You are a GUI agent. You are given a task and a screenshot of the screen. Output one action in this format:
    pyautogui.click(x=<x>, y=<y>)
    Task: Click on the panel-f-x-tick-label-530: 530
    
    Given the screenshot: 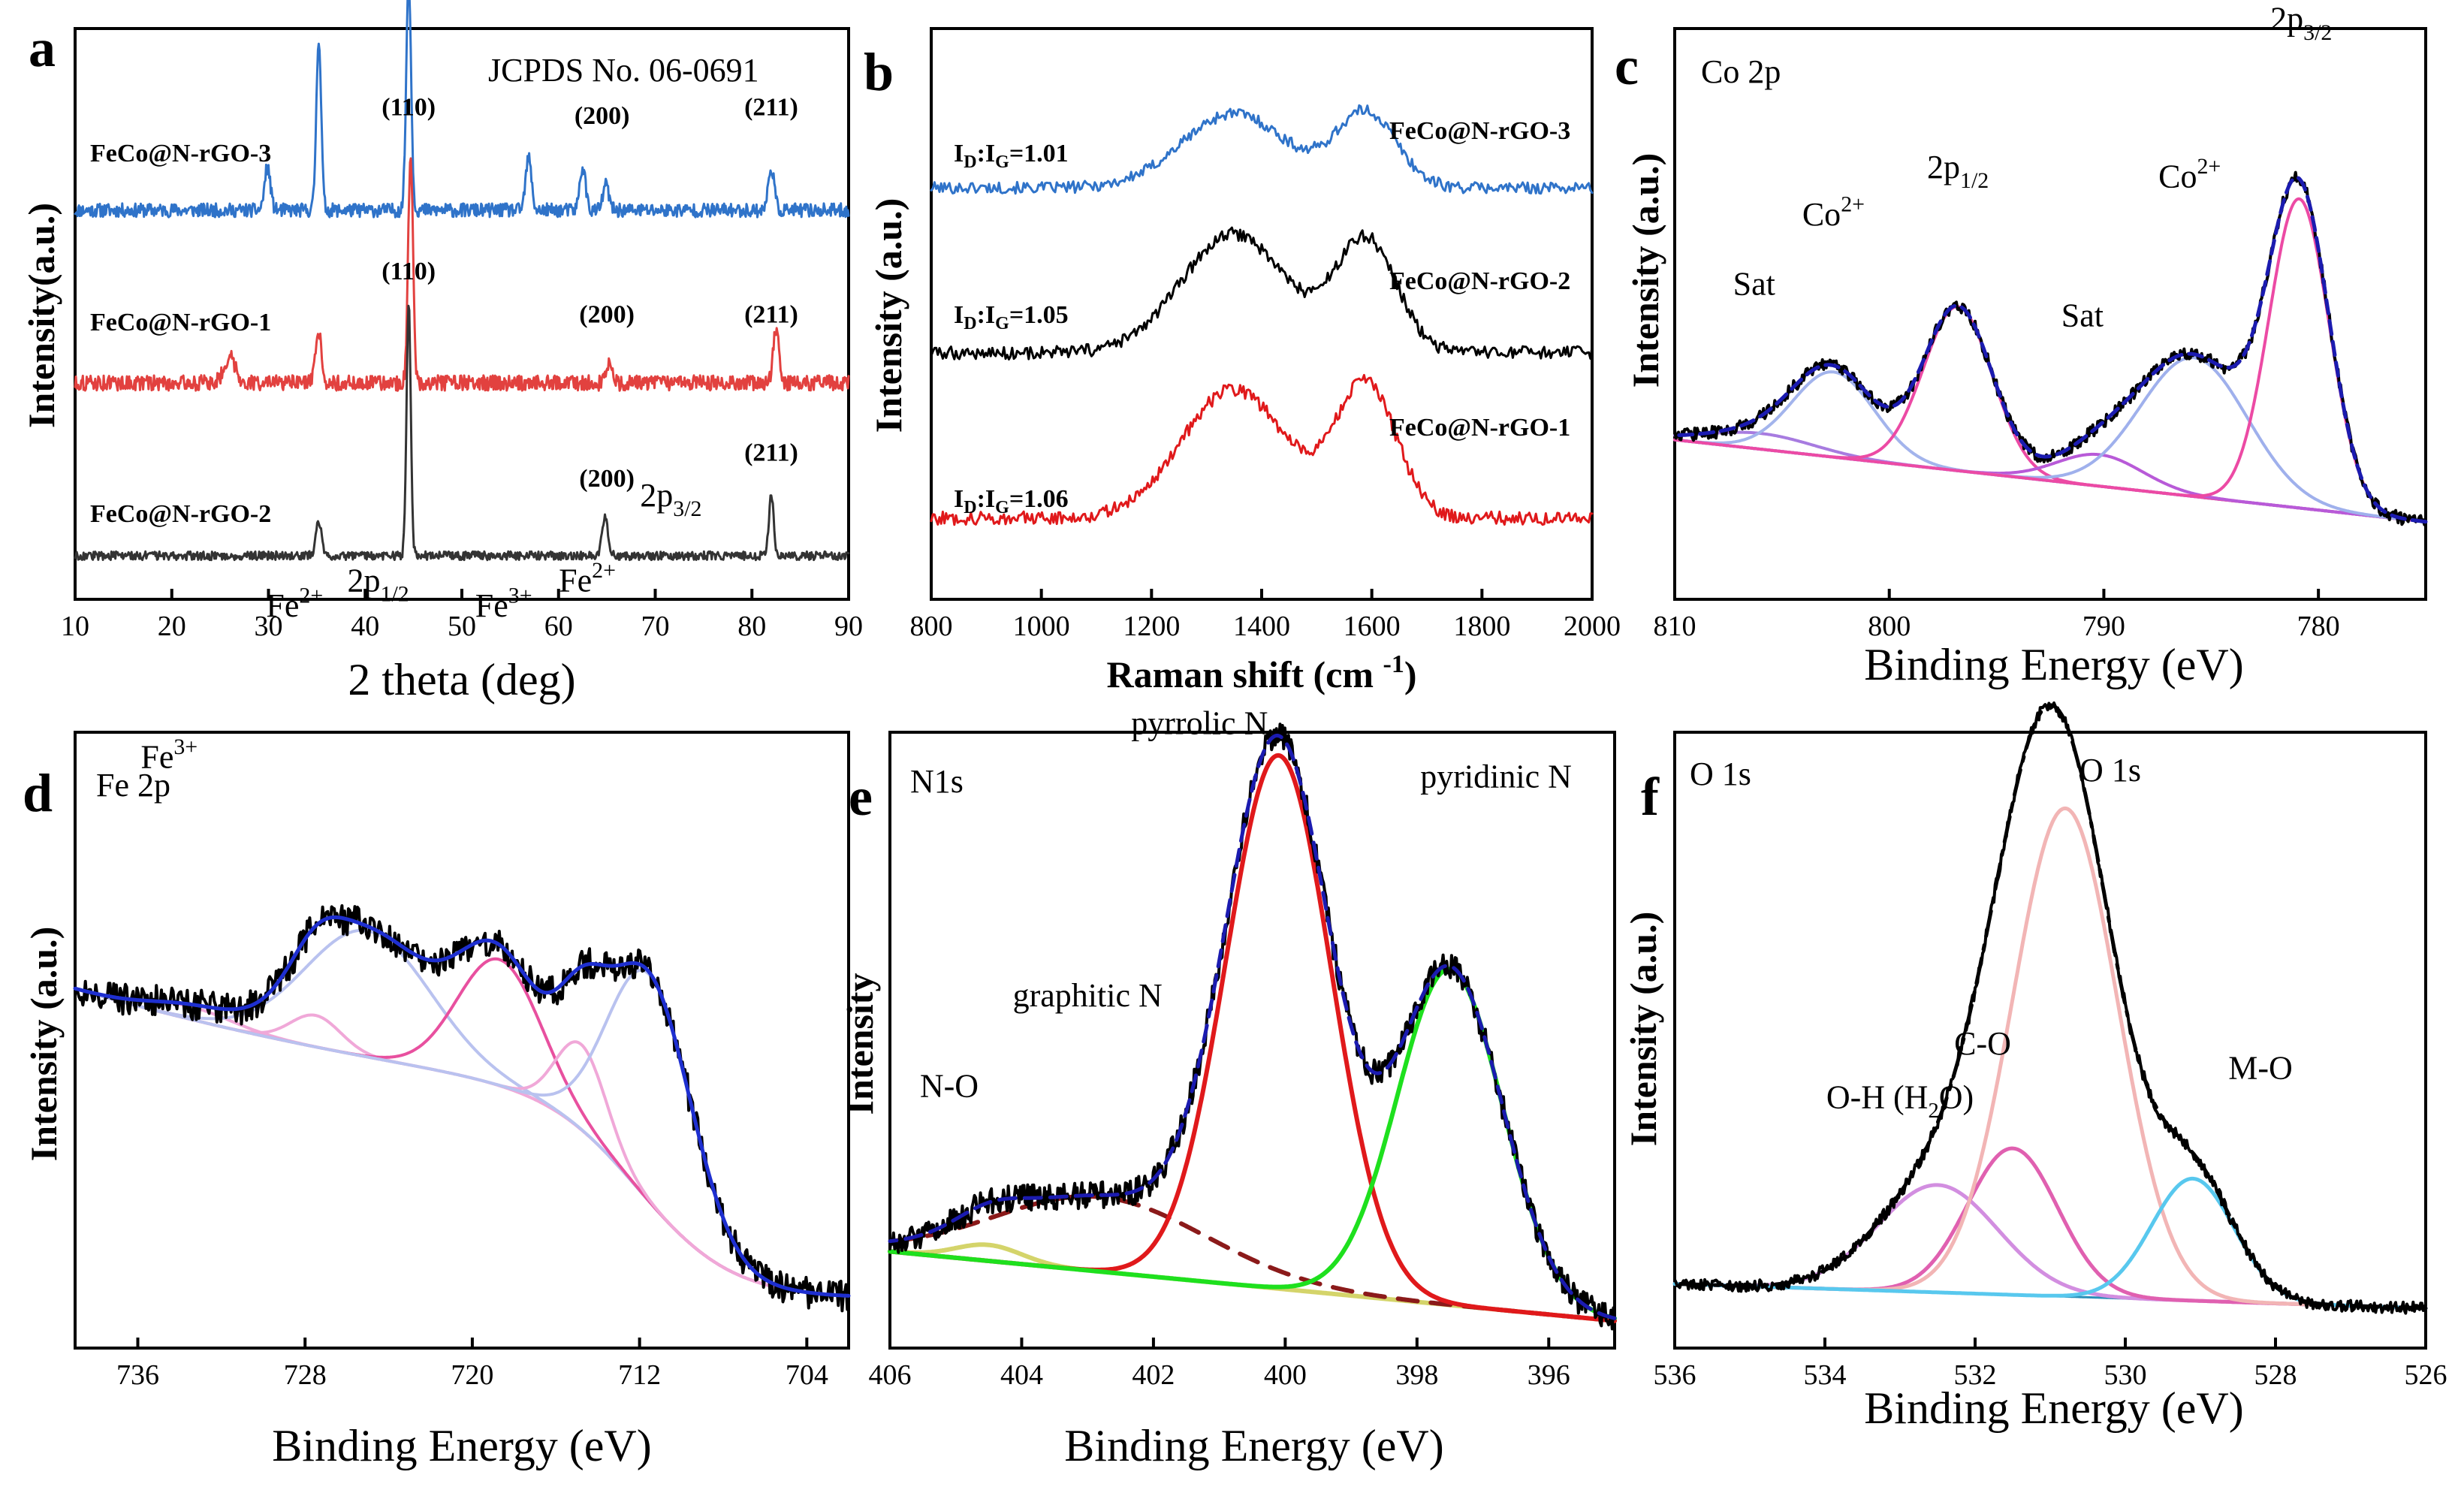 What is the action you would take?
    pyautogui.click(x=2126, y=1375)
    